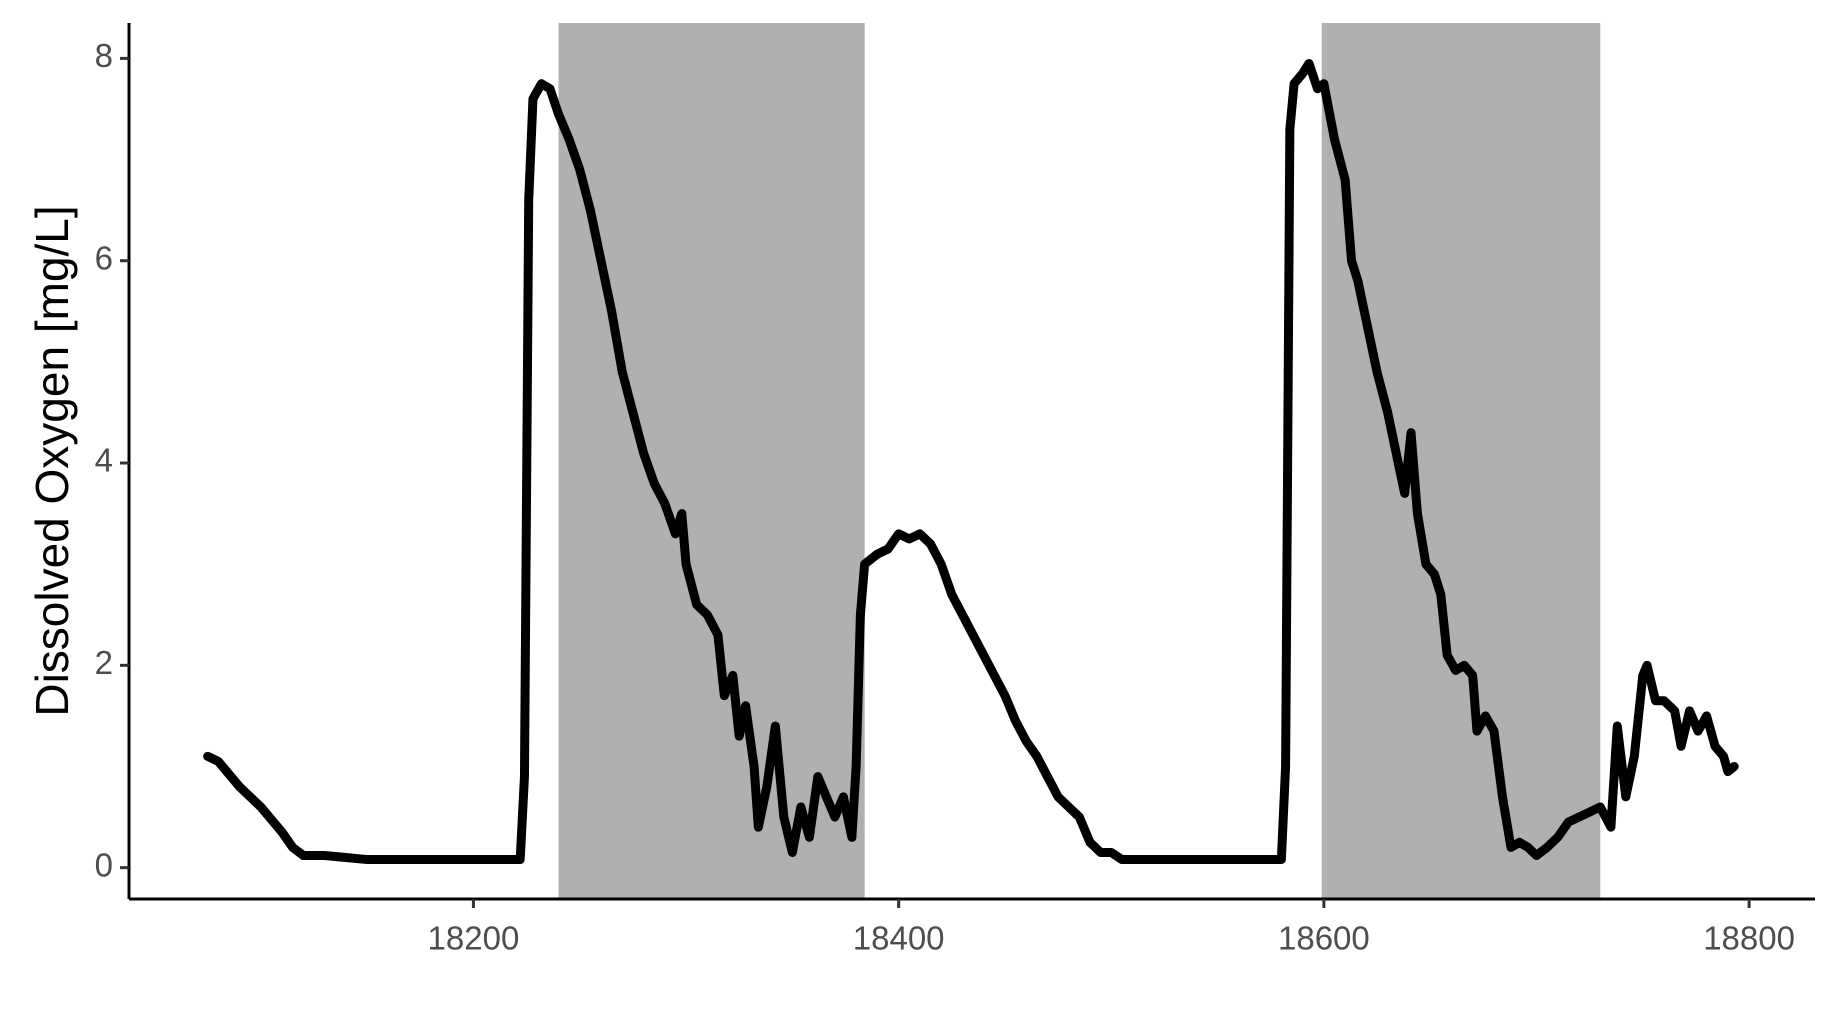 This screenshot has width=1825, height=1029. I want to click on y-tick-label: 2, so click(104, 662).